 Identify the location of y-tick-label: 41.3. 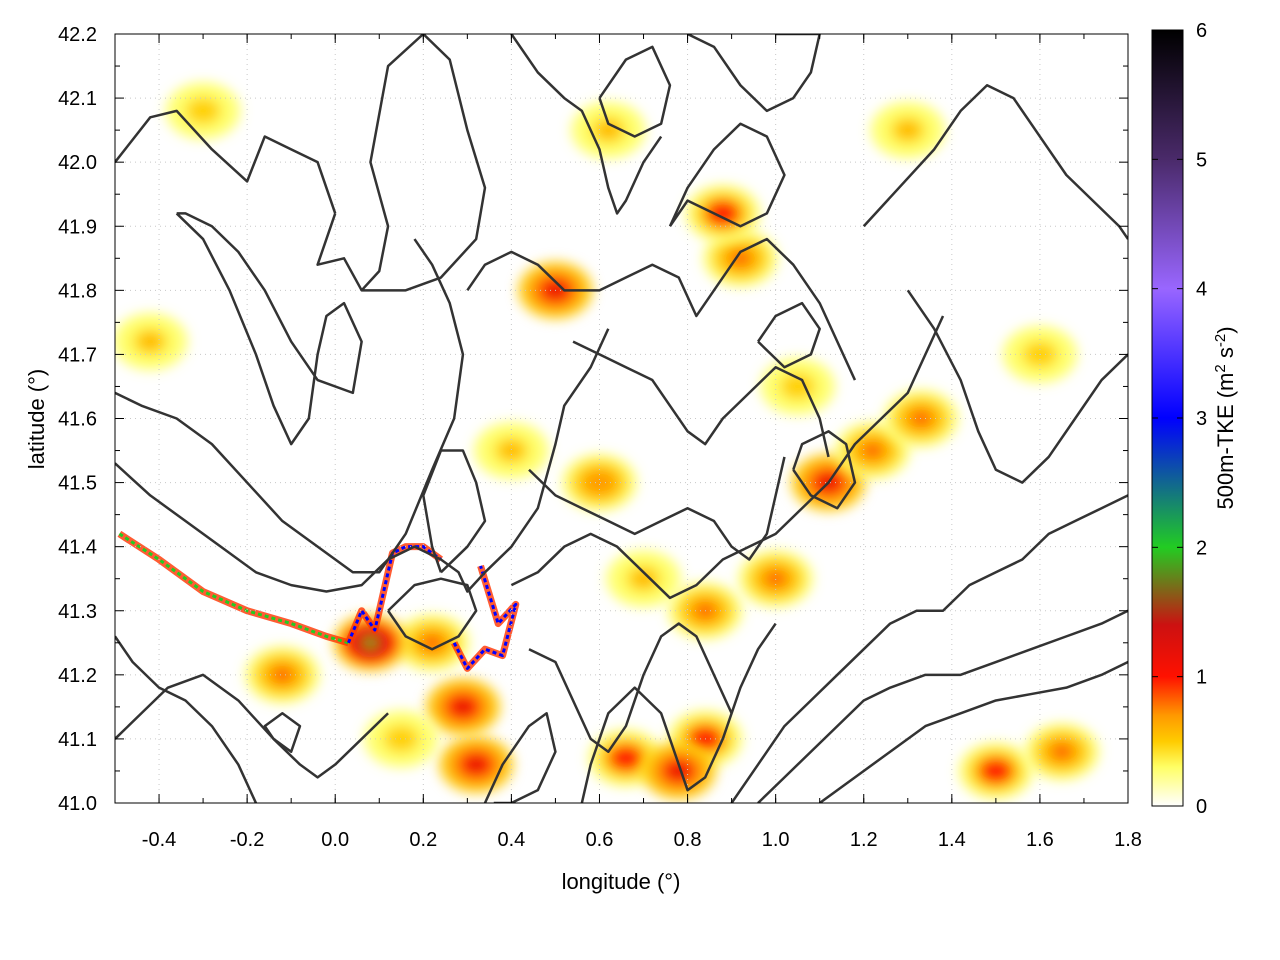
(77, 612).